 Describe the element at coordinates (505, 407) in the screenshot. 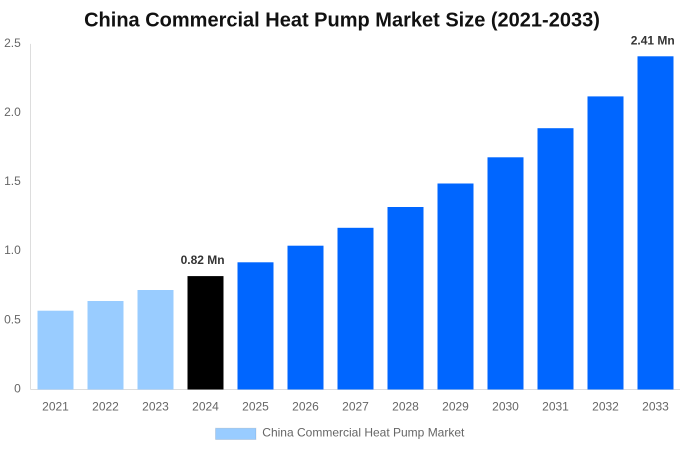

I see `svg-text: 2030` at that location.